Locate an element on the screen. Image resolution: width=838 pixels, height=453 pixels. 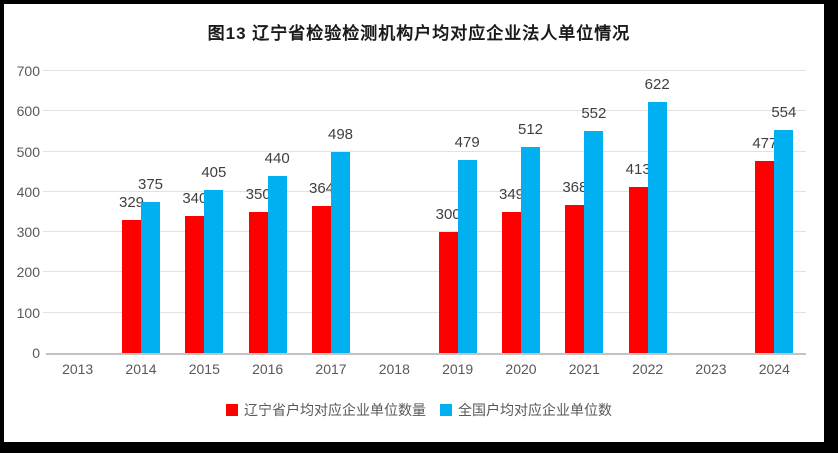
bar-2015-series0 is located at coordinates (195, 284).